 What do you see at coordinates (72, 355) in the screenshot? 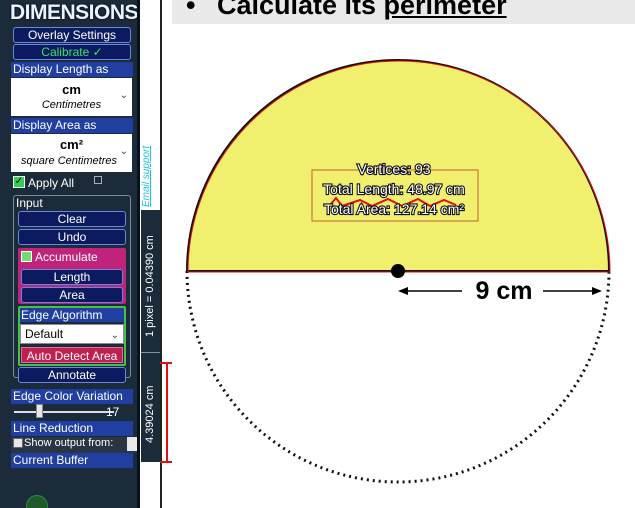
I see `auto-detect-area-button: Auto Detect Area` at bounding box center [72, 355].